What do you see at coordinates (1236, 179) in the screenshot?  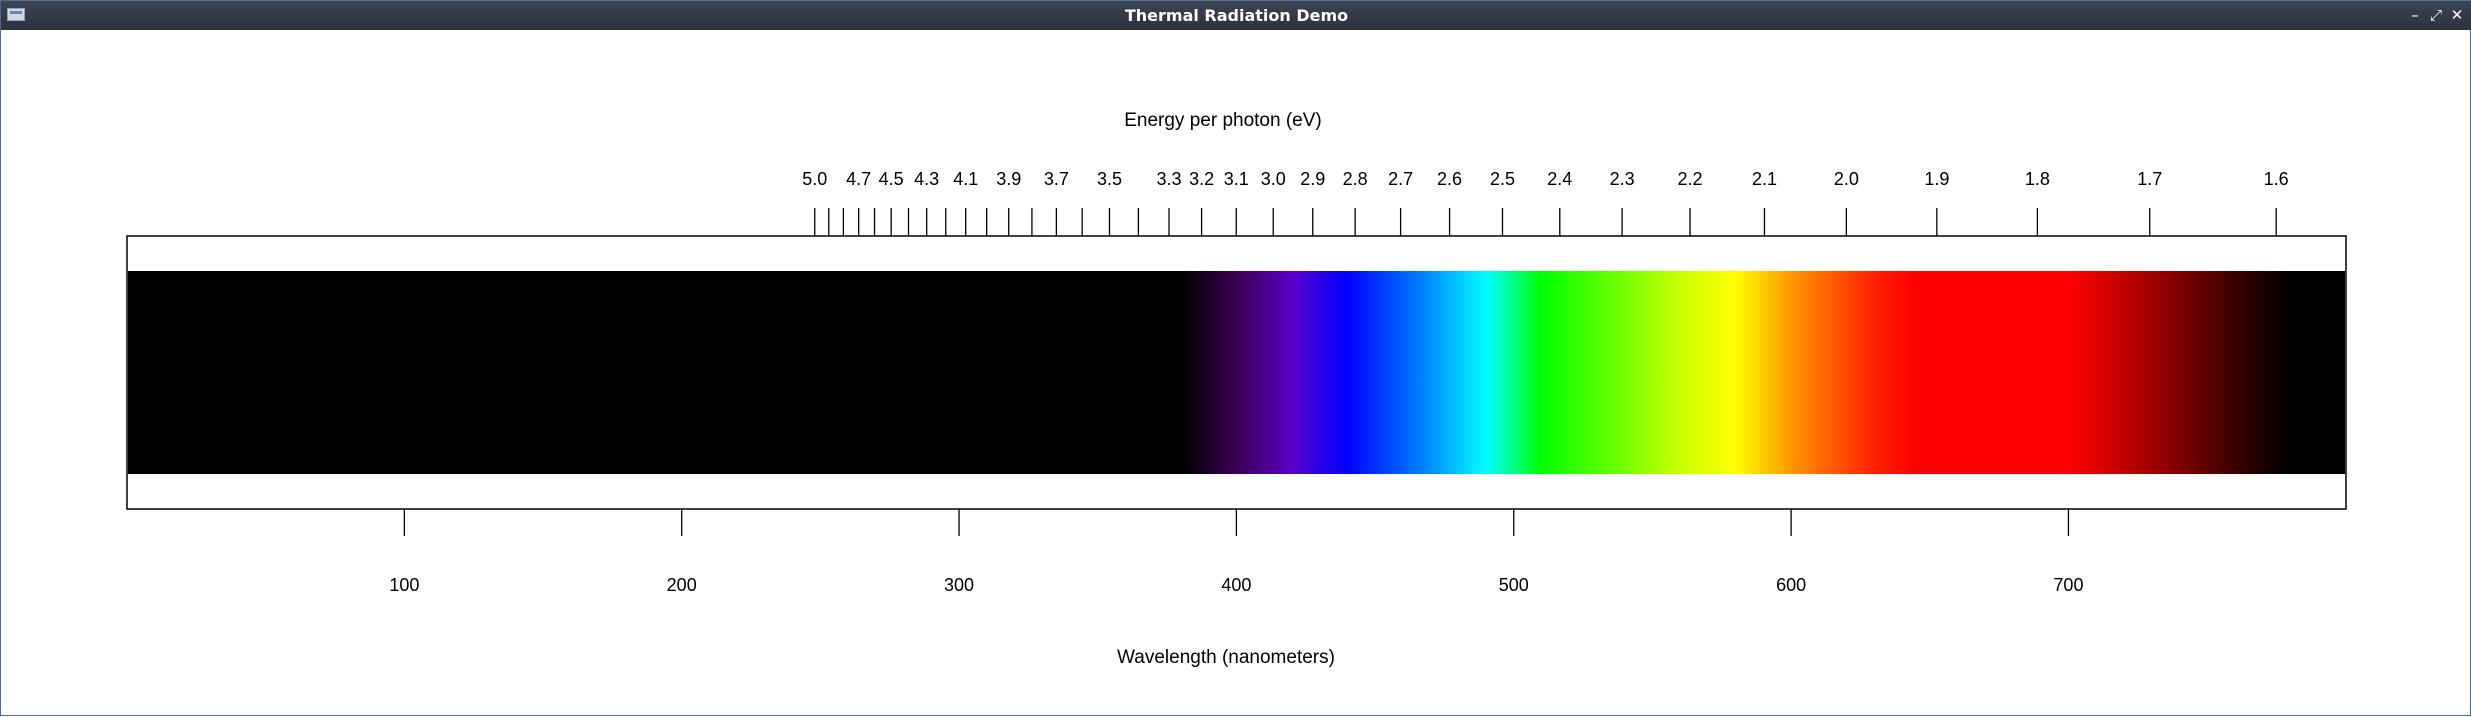 I see `top-axis-tick-label: 3.1` at bounding box center [1236, 179].